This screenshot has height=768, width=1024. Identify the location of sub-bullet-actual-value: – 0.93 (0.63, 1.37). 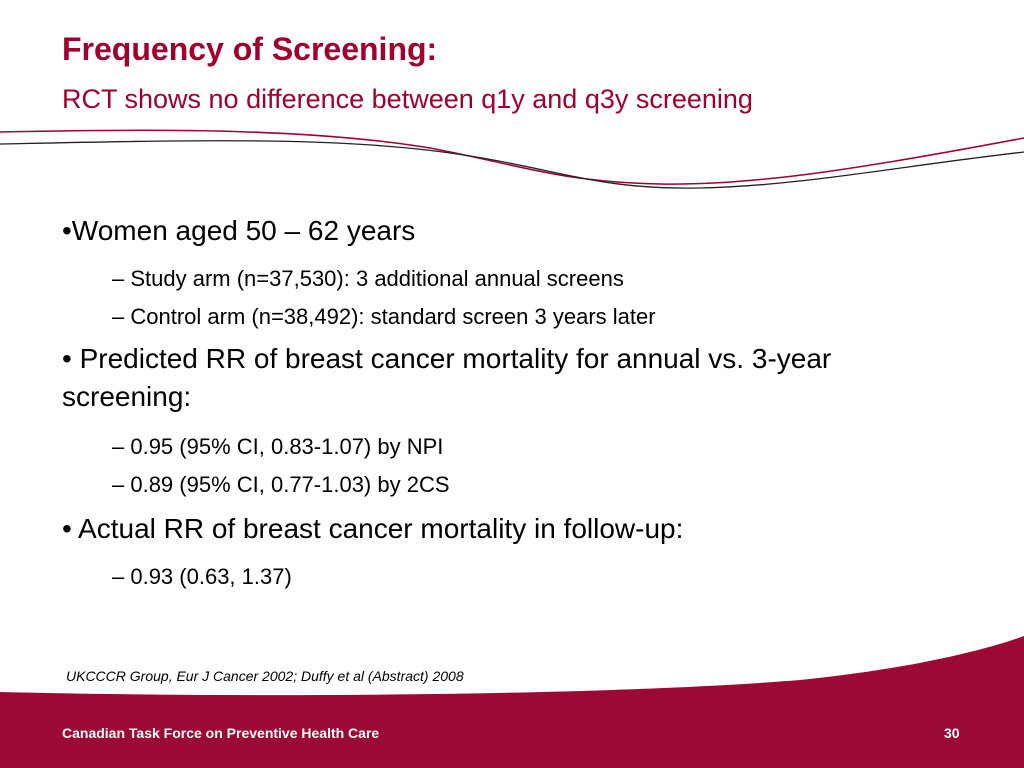
(202, 576).